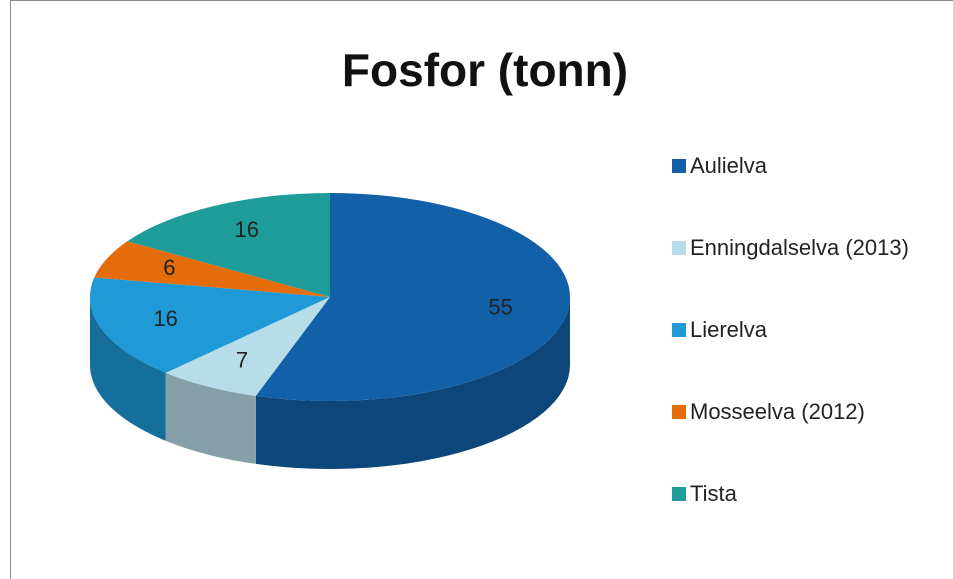  Describe the element at coordinates (713, 493) in the screenshot. I see `legend-label: Tista` at that location.